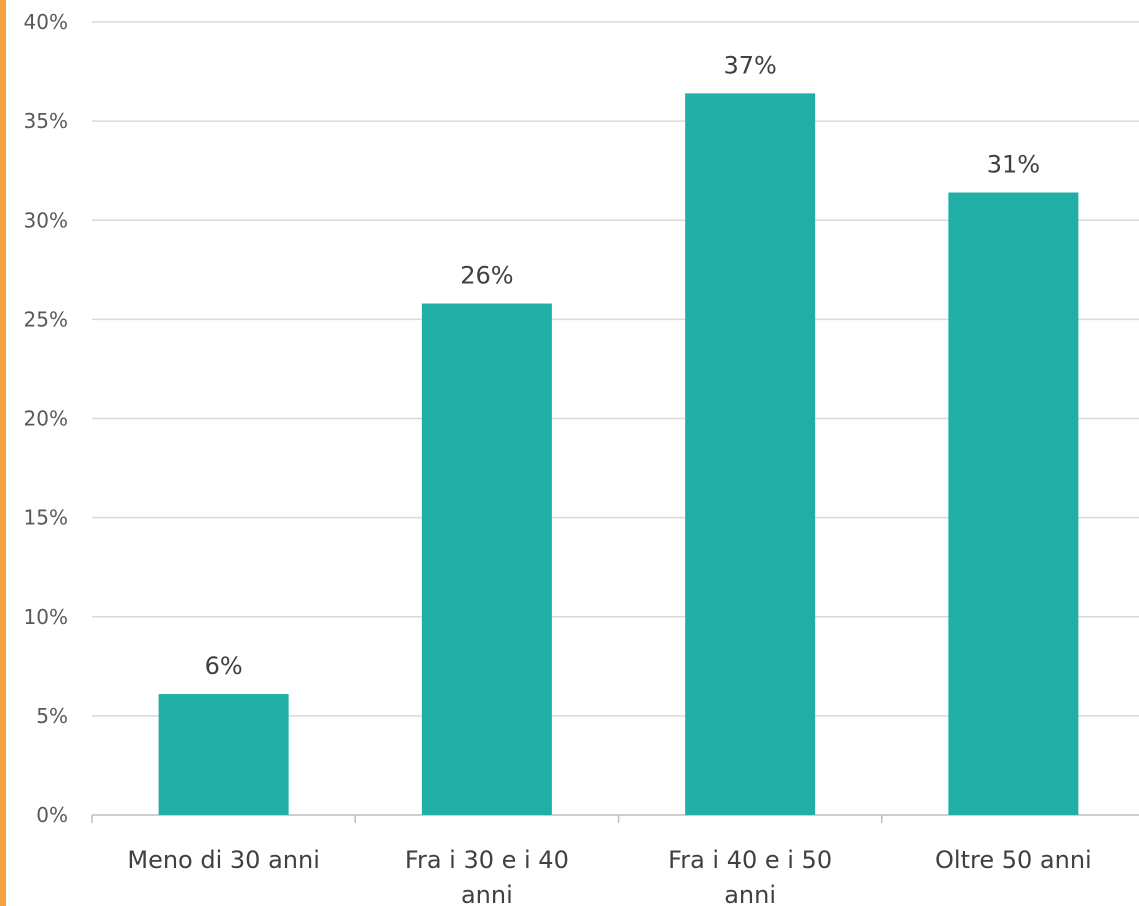 The image size is (1139, 906). I want to click on y-tick-label: 30%, so click(46, 220).